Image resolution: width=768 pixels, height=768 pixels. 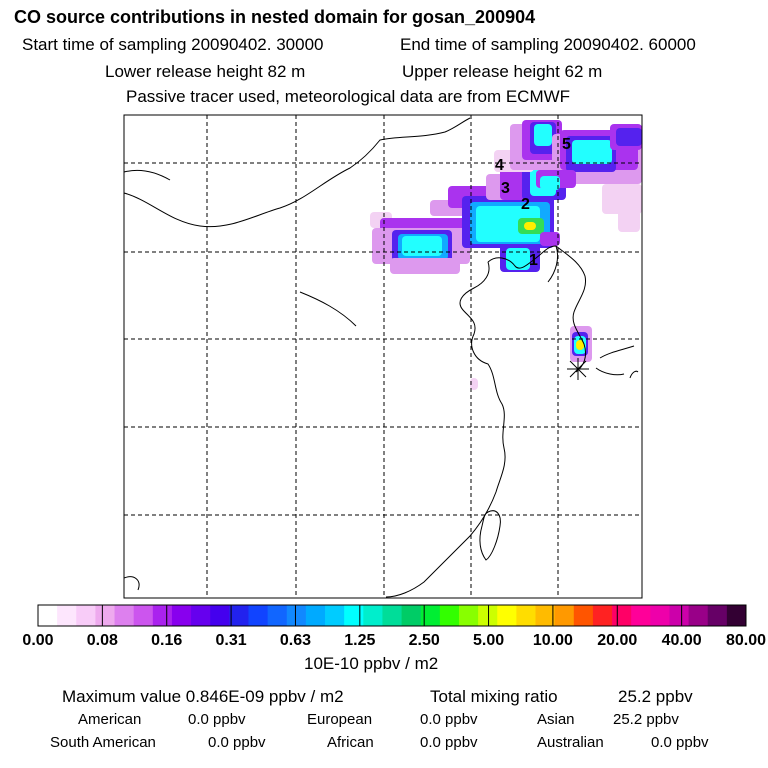 I want to click on receptor-marker, so click(x=578, y=369).